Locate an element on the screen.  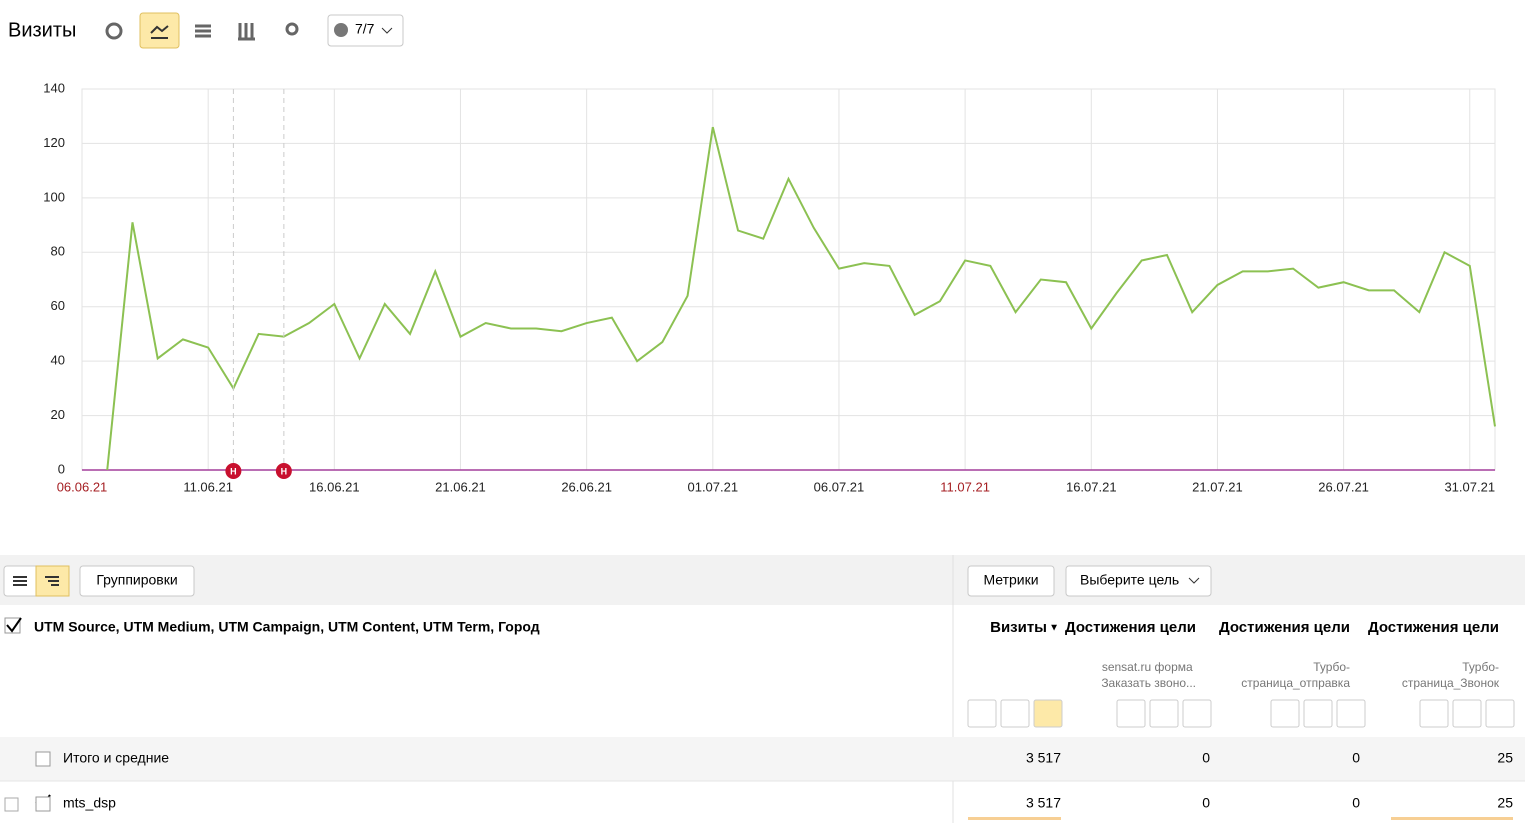
area-icon is located at coordinates (203, 31).